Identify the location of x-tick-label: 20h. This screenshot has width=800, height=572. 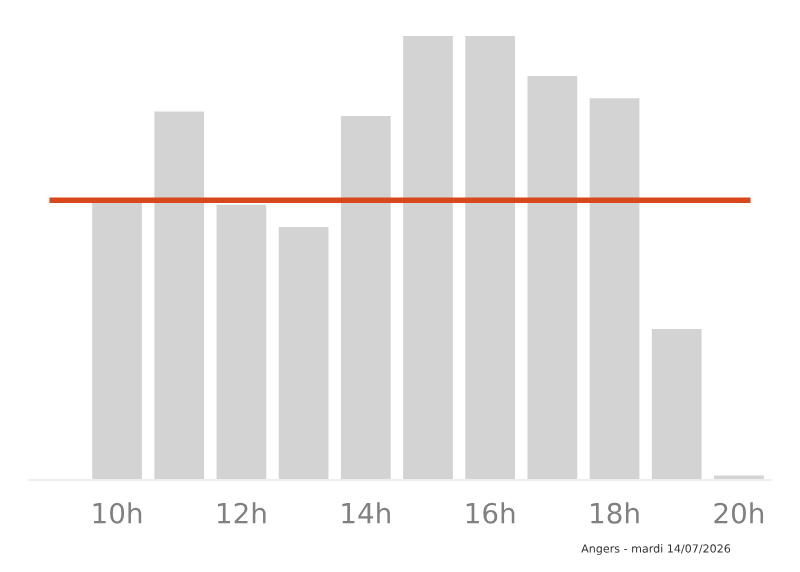
(739, 513).